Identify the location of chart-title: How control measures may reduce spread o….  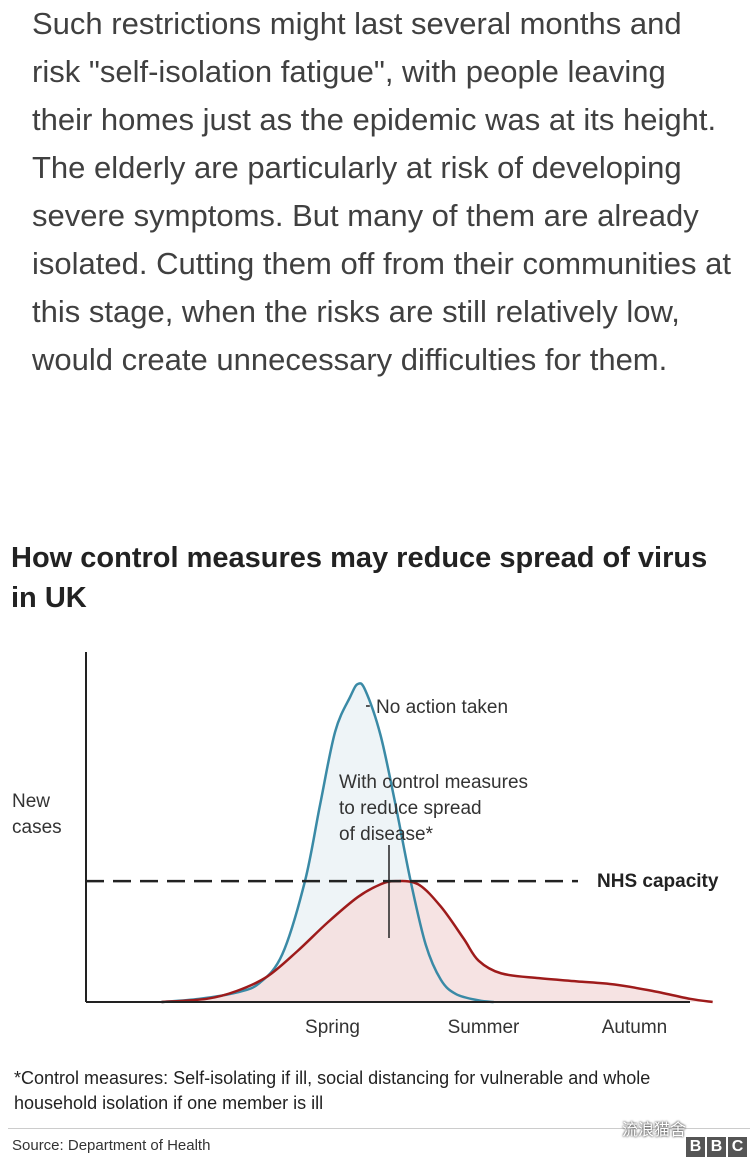
(359, 578).